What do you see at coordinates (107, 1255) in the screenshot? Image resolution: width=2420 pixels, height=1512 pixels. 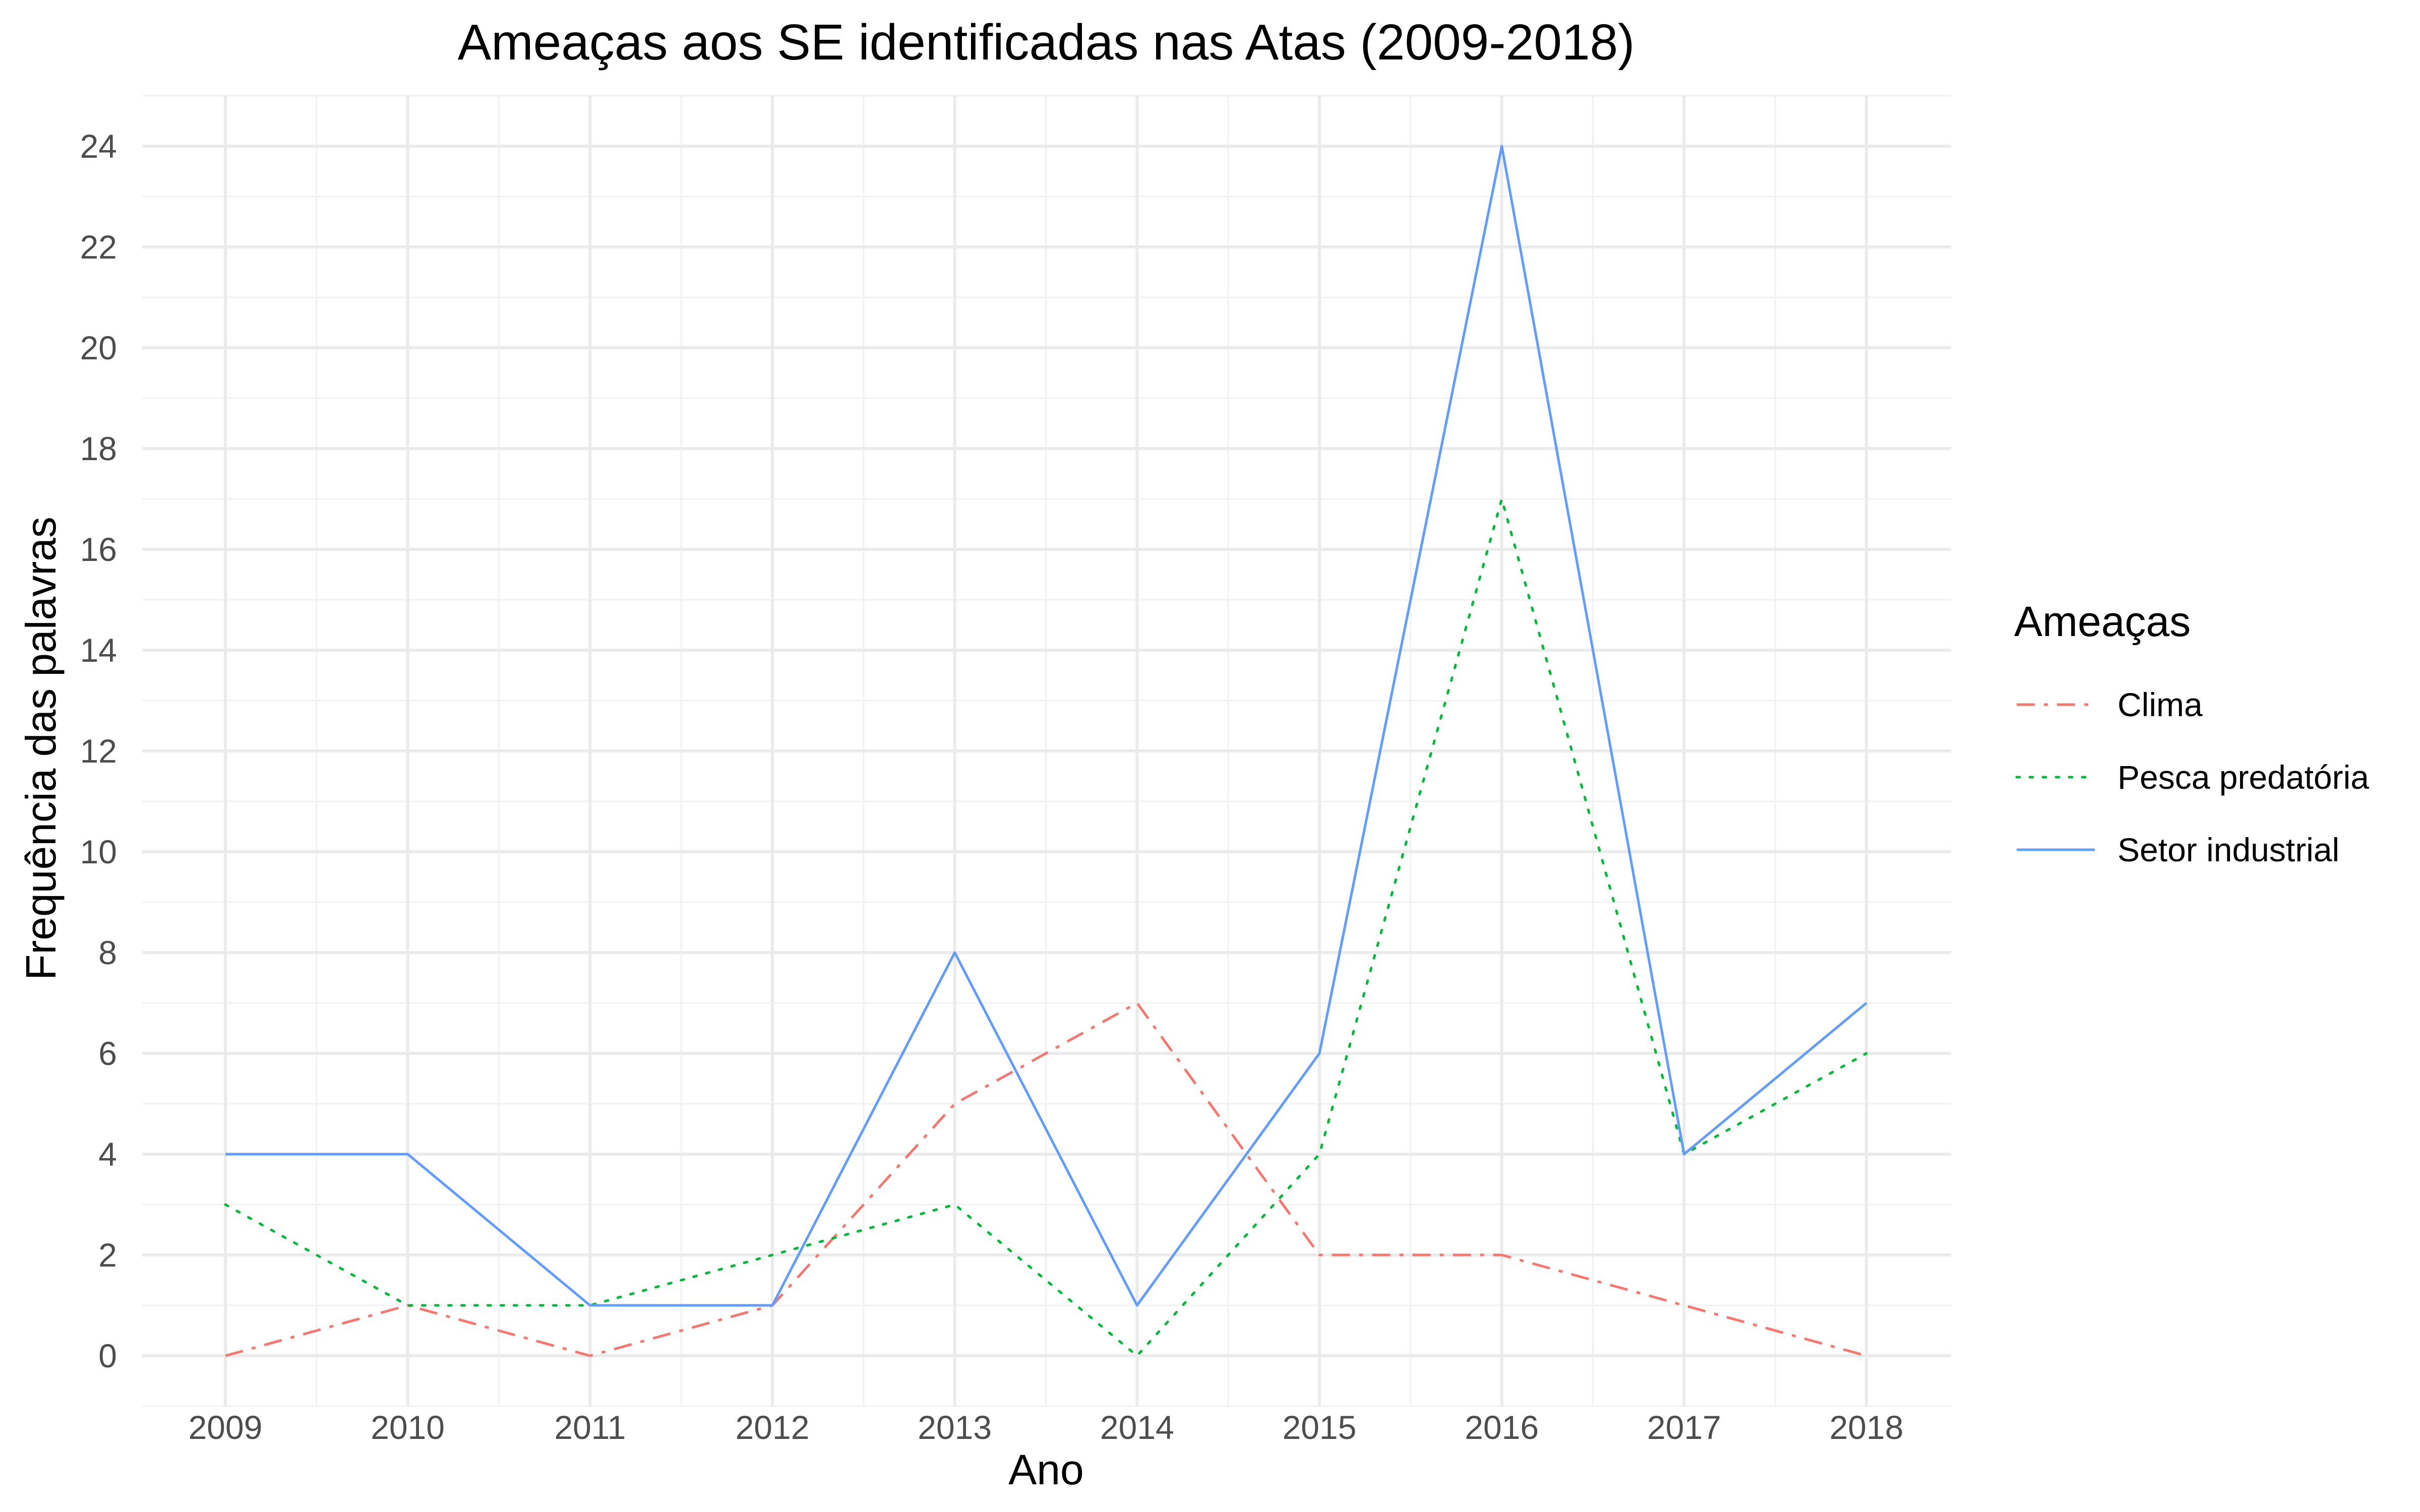 I see `y-tick-label: 2` at bounding box center [107, 1255].